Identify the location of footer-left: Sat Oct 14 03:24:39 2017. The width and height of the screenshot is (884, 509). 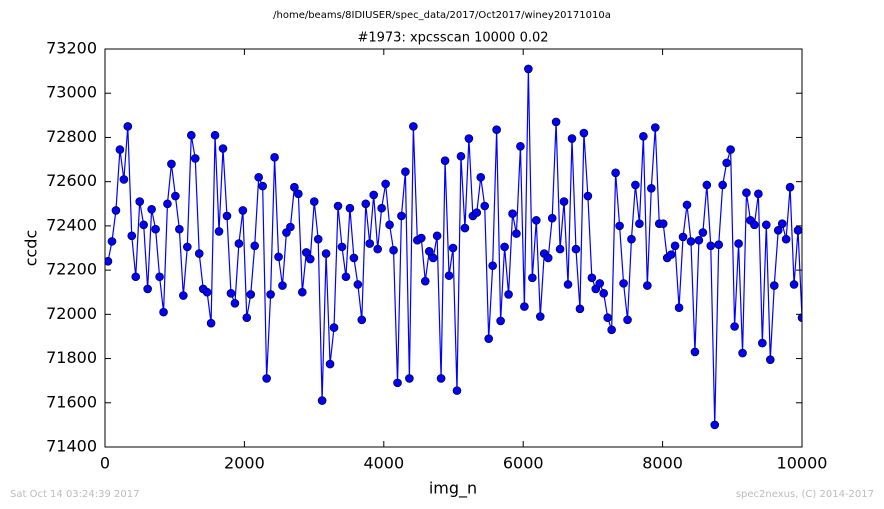
(75, 494).